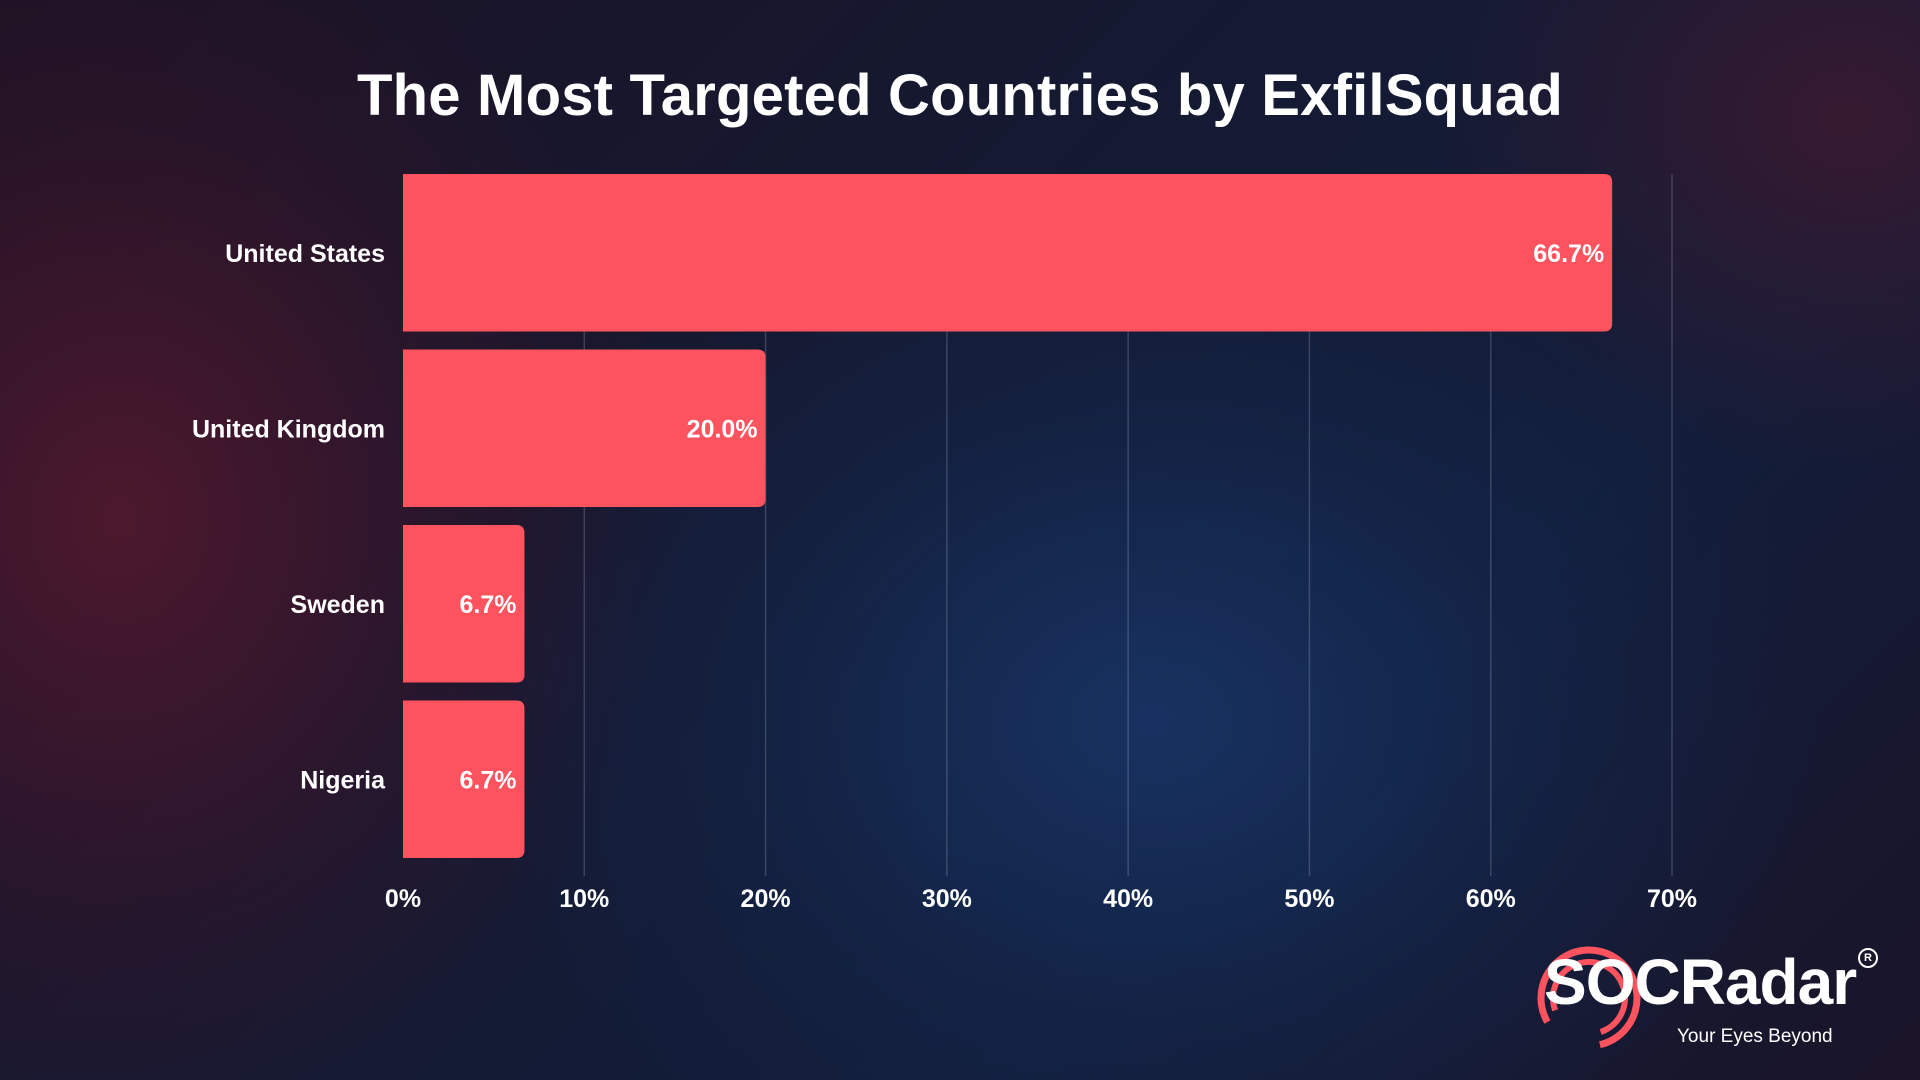  What do you see at coordinates (1008, 253) in the screenshot?
I see `bar-united-states` at bounding box center [1008, 253].